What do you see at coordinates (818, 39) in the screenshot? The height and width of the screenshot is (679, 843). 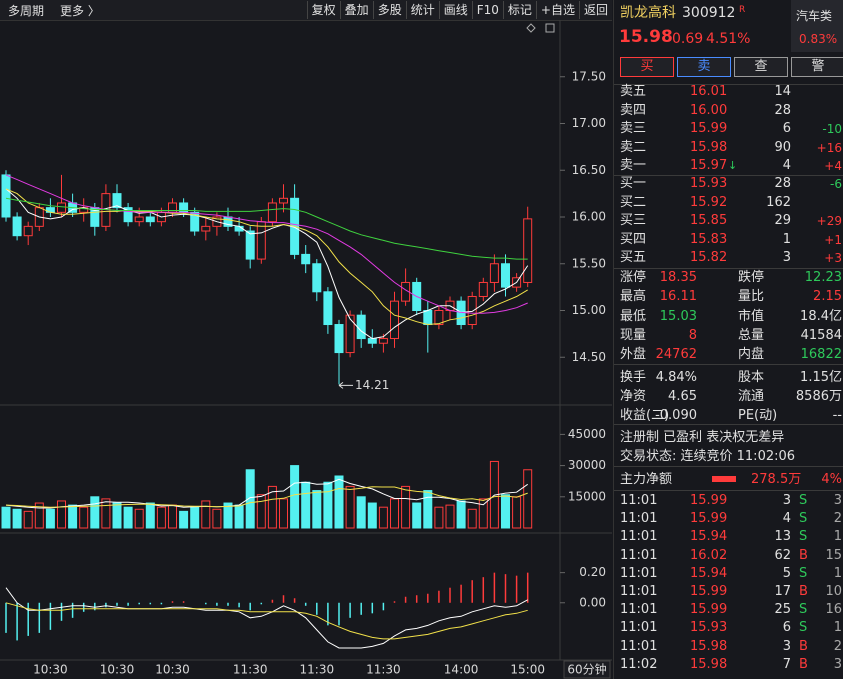 I see `sector-pct: 0.83%` at bounding box center [818, 39].